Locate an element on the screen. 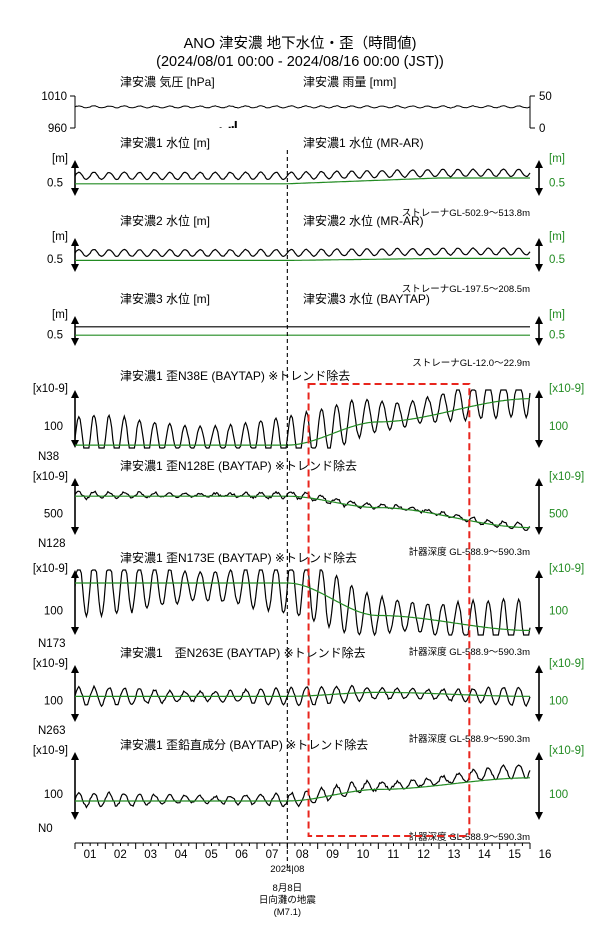 Image resolution: width=600 pixels, height=936 pixels. panel-title-left: 津安濃1 歪N263E (BAYTAP) ※トレンド除去 is located at coordinates (243, 652).